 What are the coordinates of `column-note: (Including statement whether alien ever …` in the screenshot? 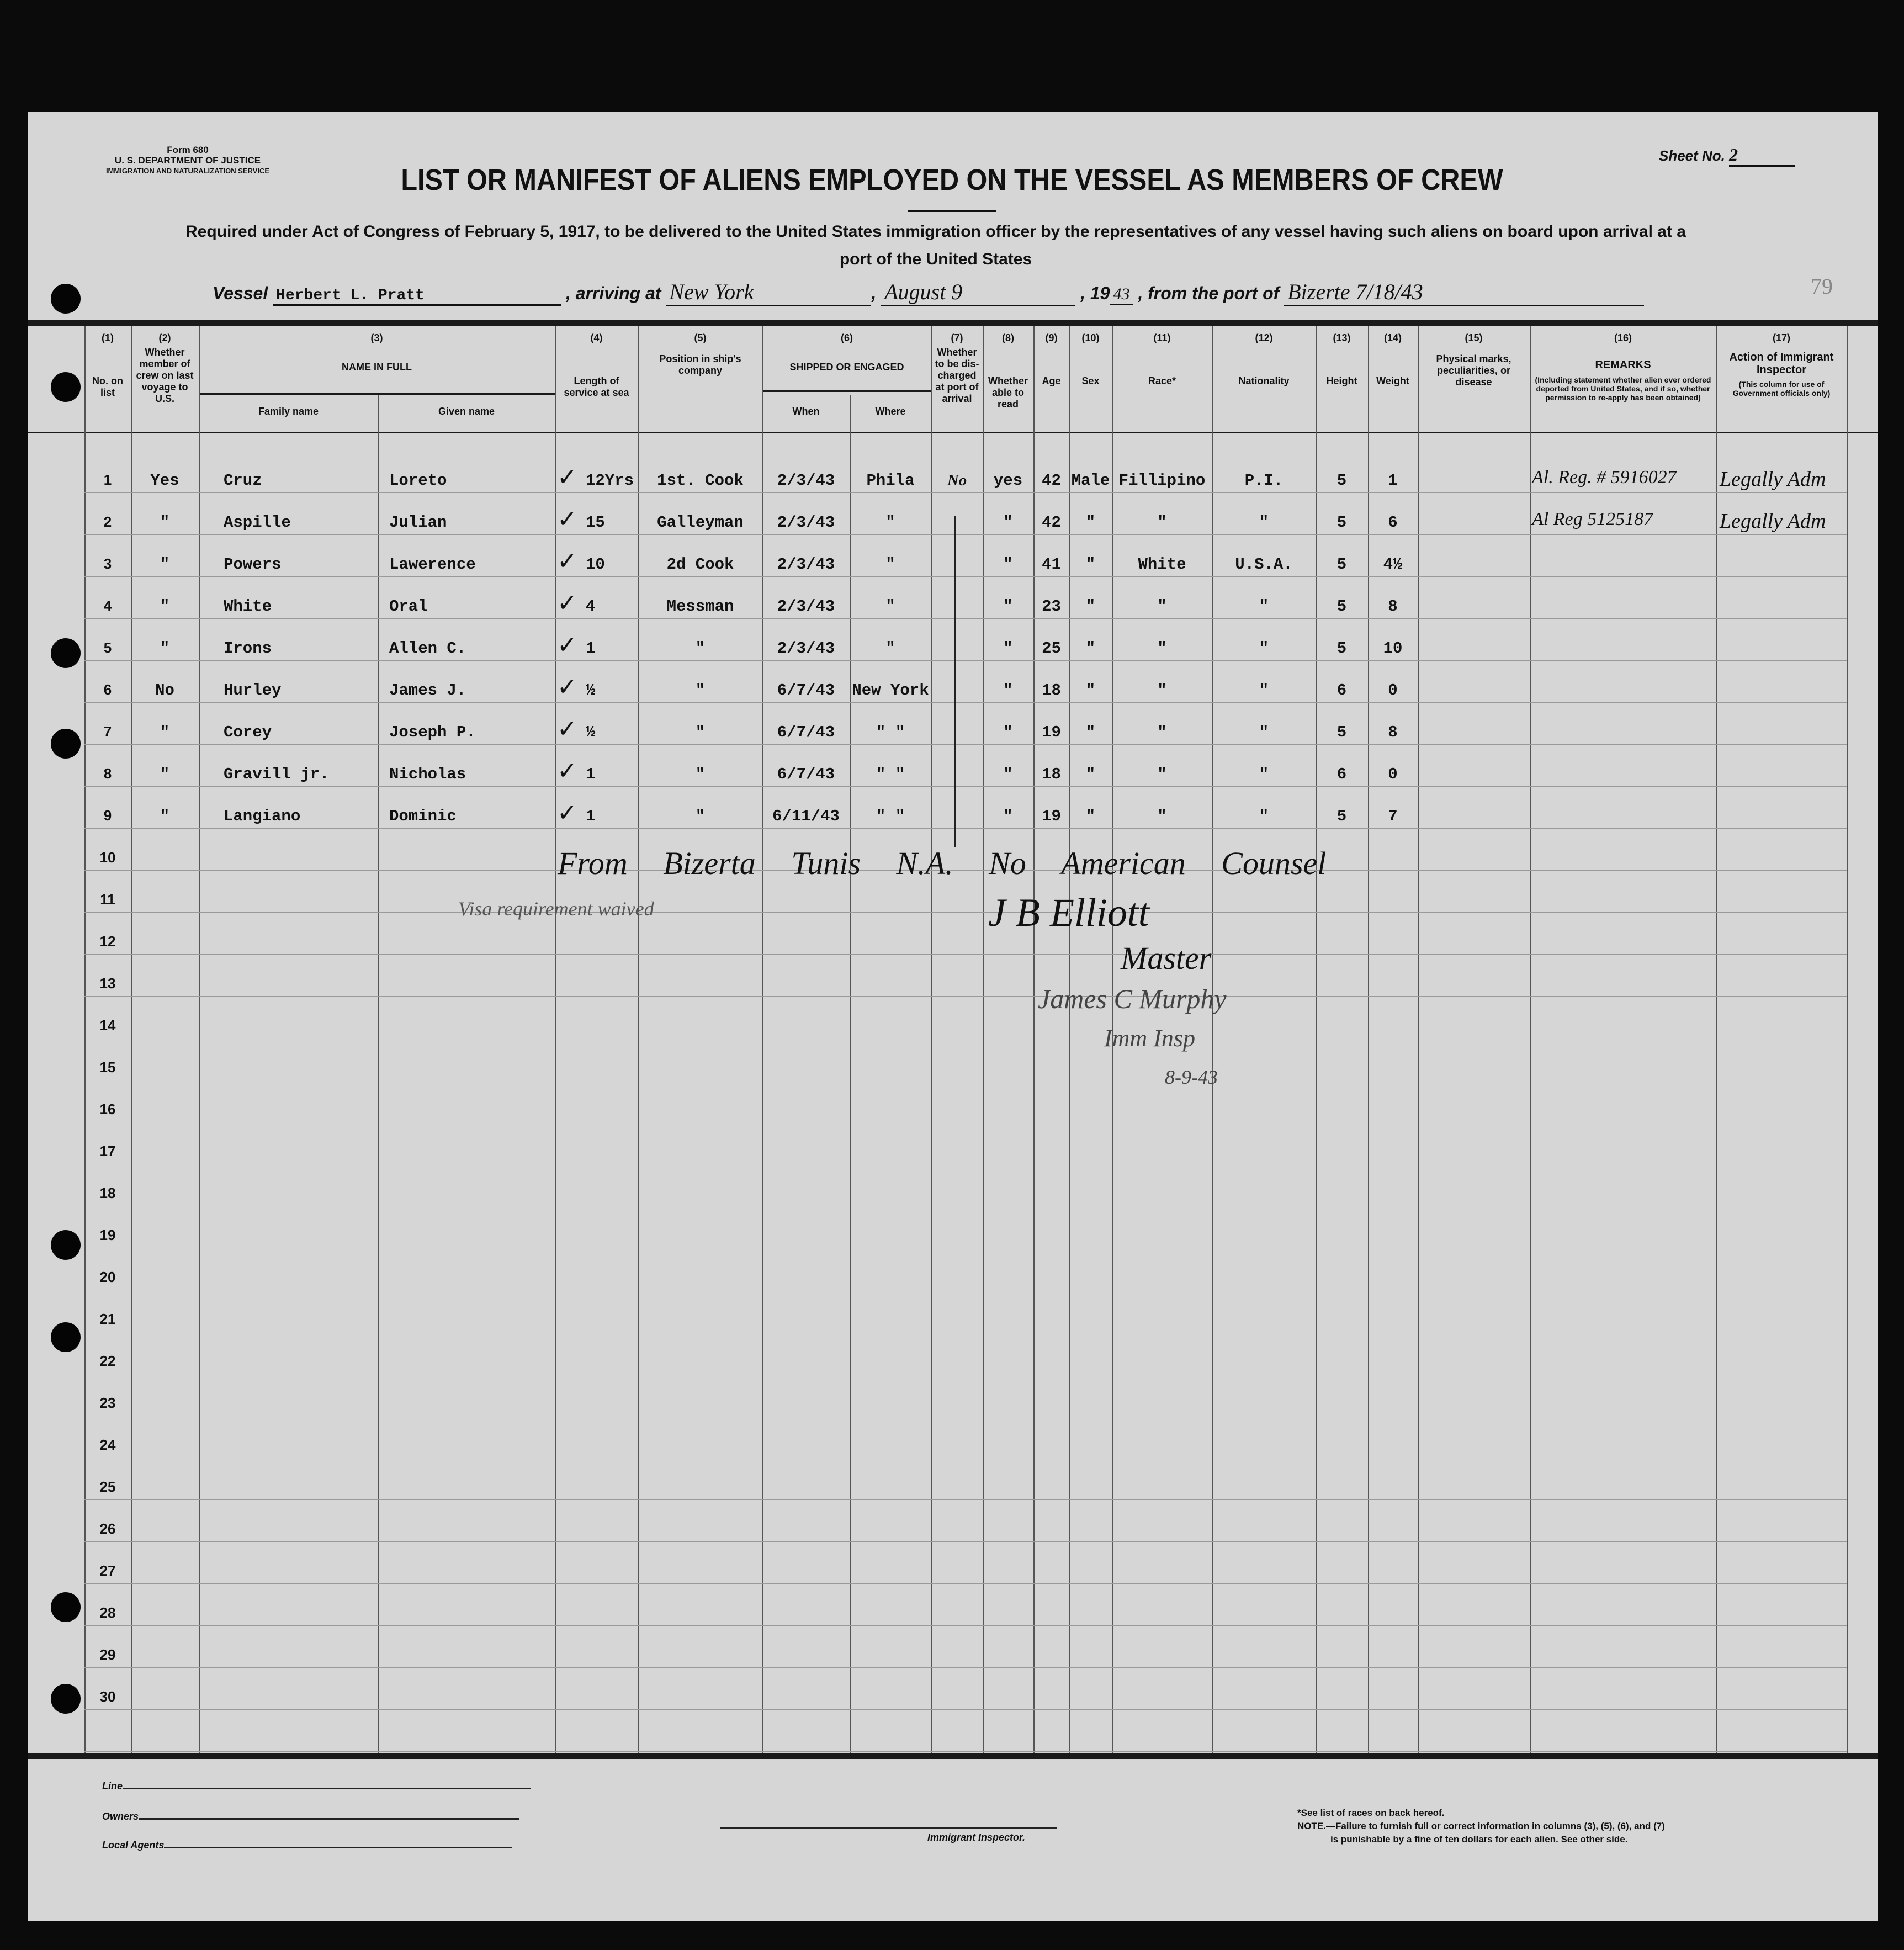 It's located at (1623, 388).